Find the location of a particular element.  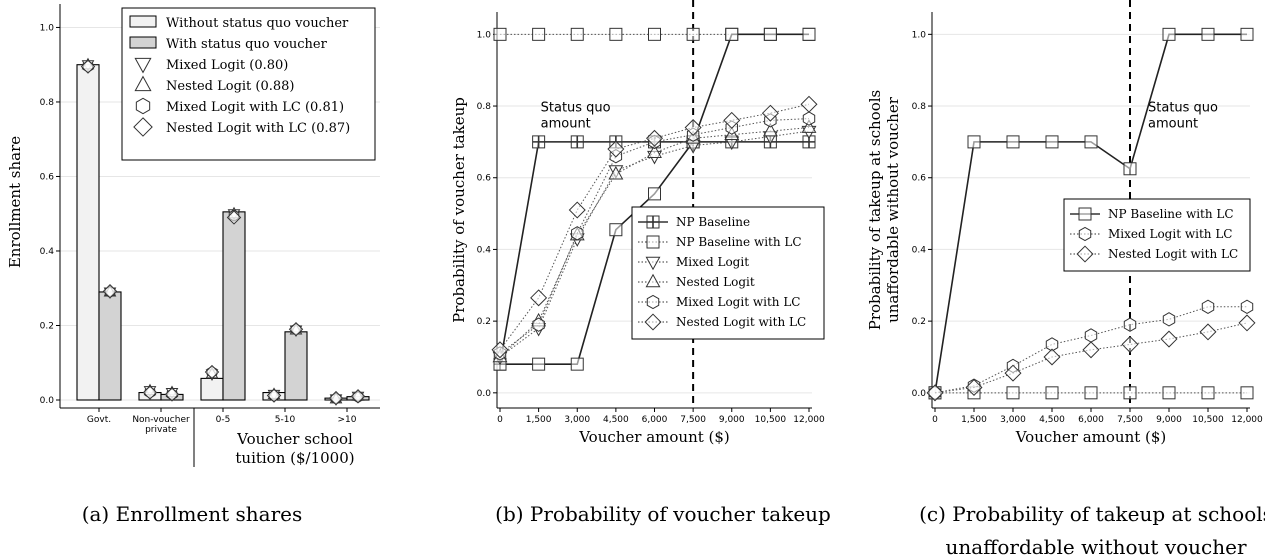

x-tick-label: 3,000 is located at coordinates (577, 420).